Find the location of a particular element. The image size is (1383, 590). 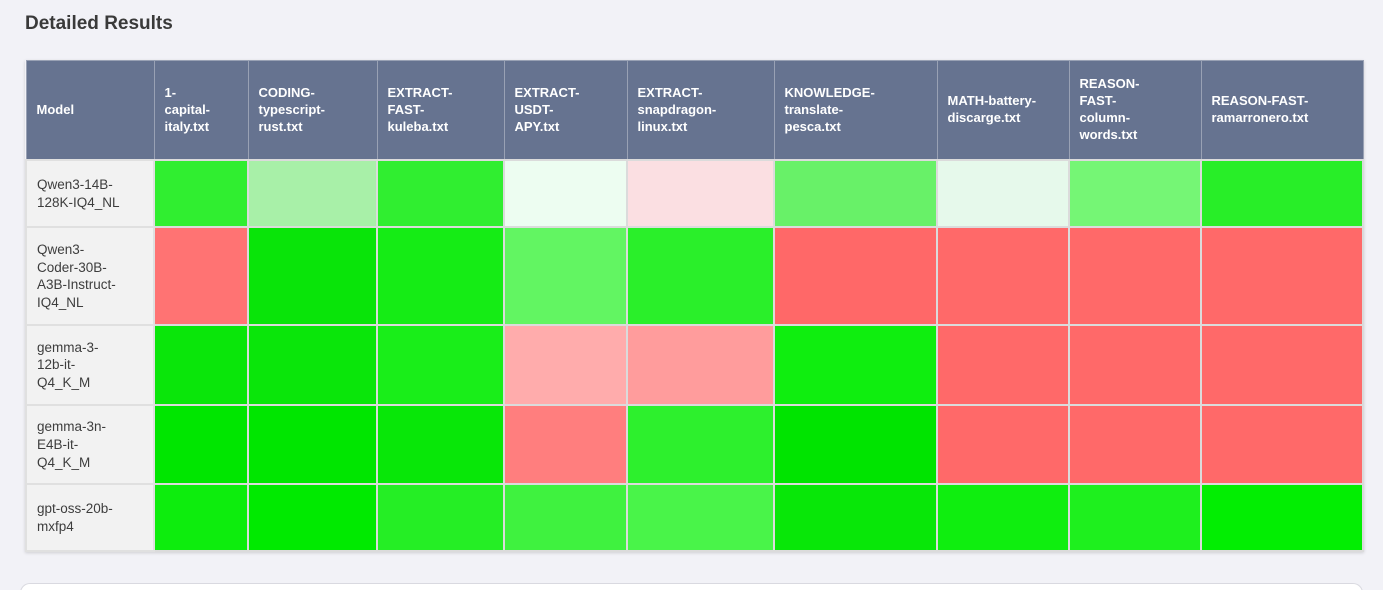

table-row: Qwen3-14B- 128K-IQ4_NL is located at coordinates (694, 194).